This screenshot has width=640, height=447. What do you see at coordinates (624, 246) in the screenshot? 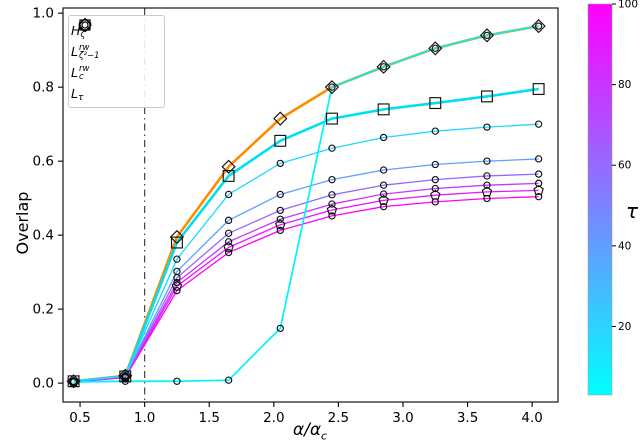
I see `svg-text: 40` at bounding box center [624, 246].